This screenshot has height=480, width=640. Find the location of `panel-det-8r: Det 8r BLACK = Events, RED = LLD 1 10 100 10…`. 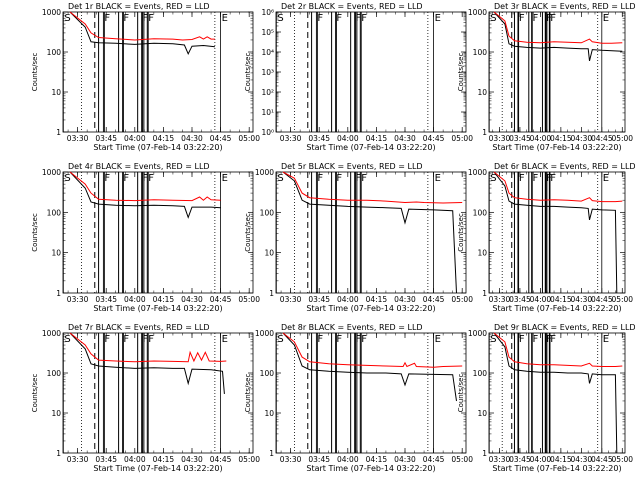

panel-det-8r: Det 8r BLACK = Events, RED = LLD 1 10 100 10… is located at coordinates (358, 398).